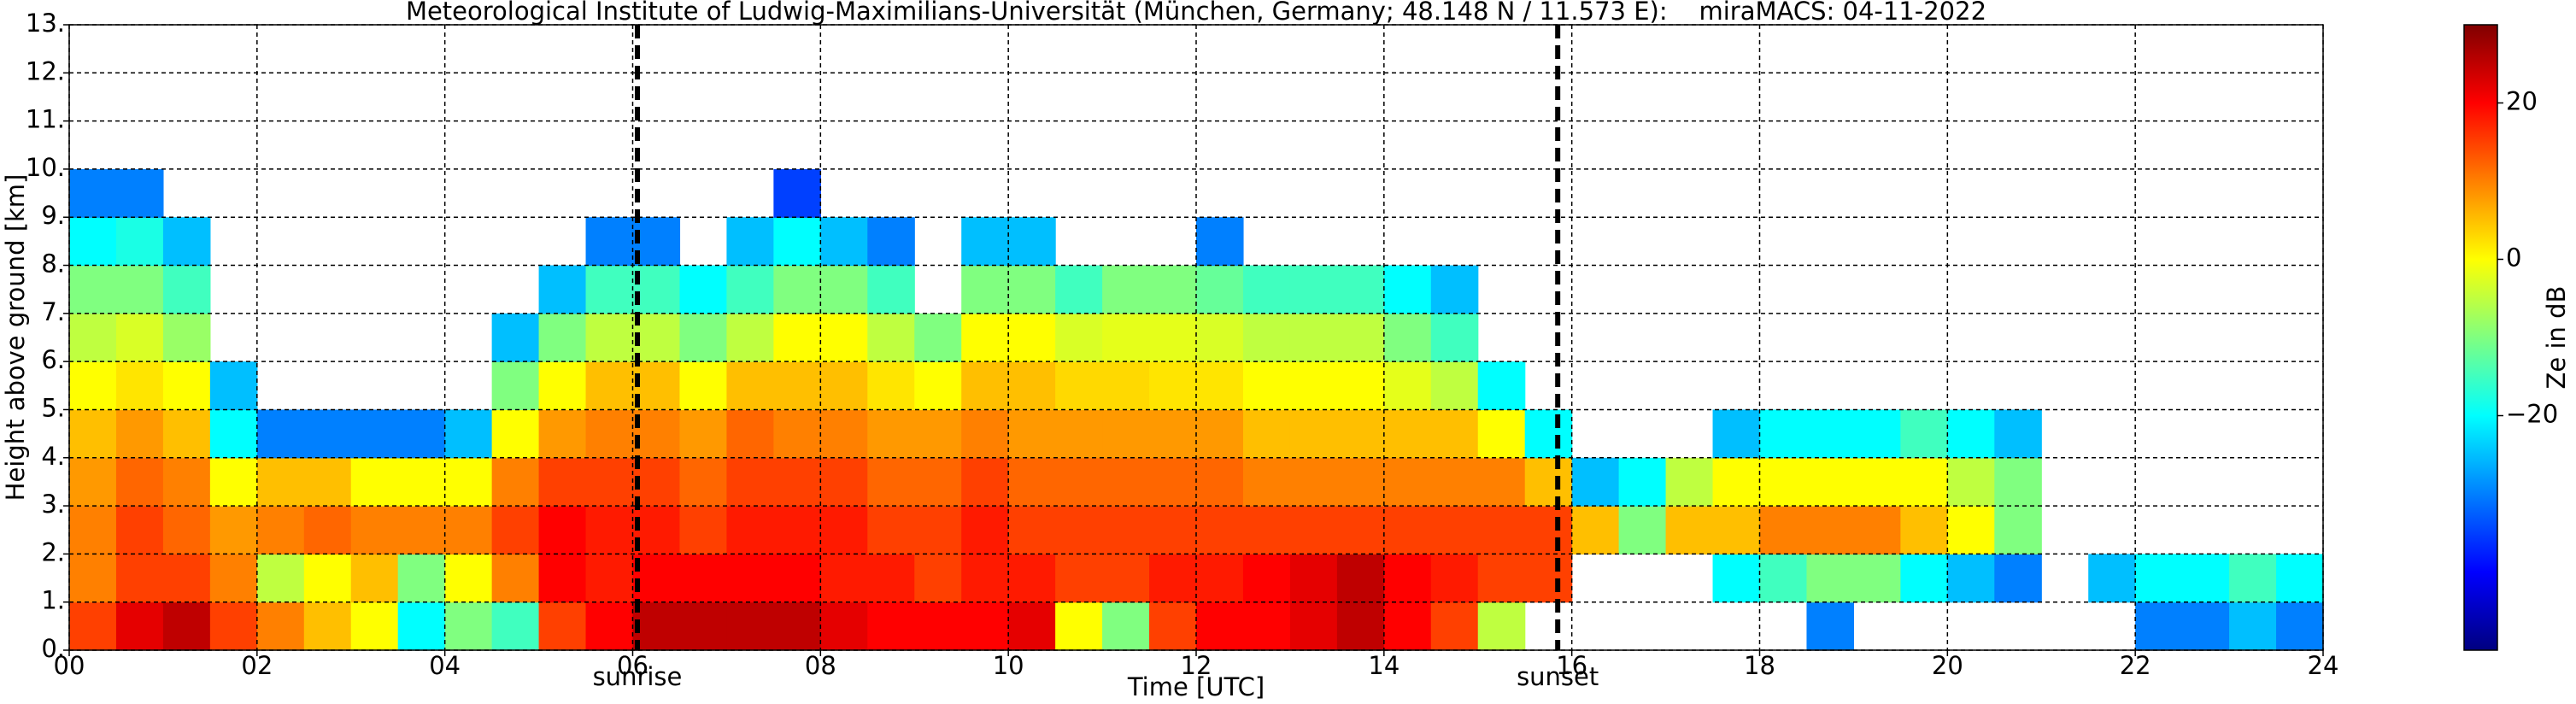 The height and width of the screenshot is (704, 2576). What do you see at coordinates (53, 264) in the screenshot?
I see `y-tick-label: 8.` at bounding box center [53, 264].